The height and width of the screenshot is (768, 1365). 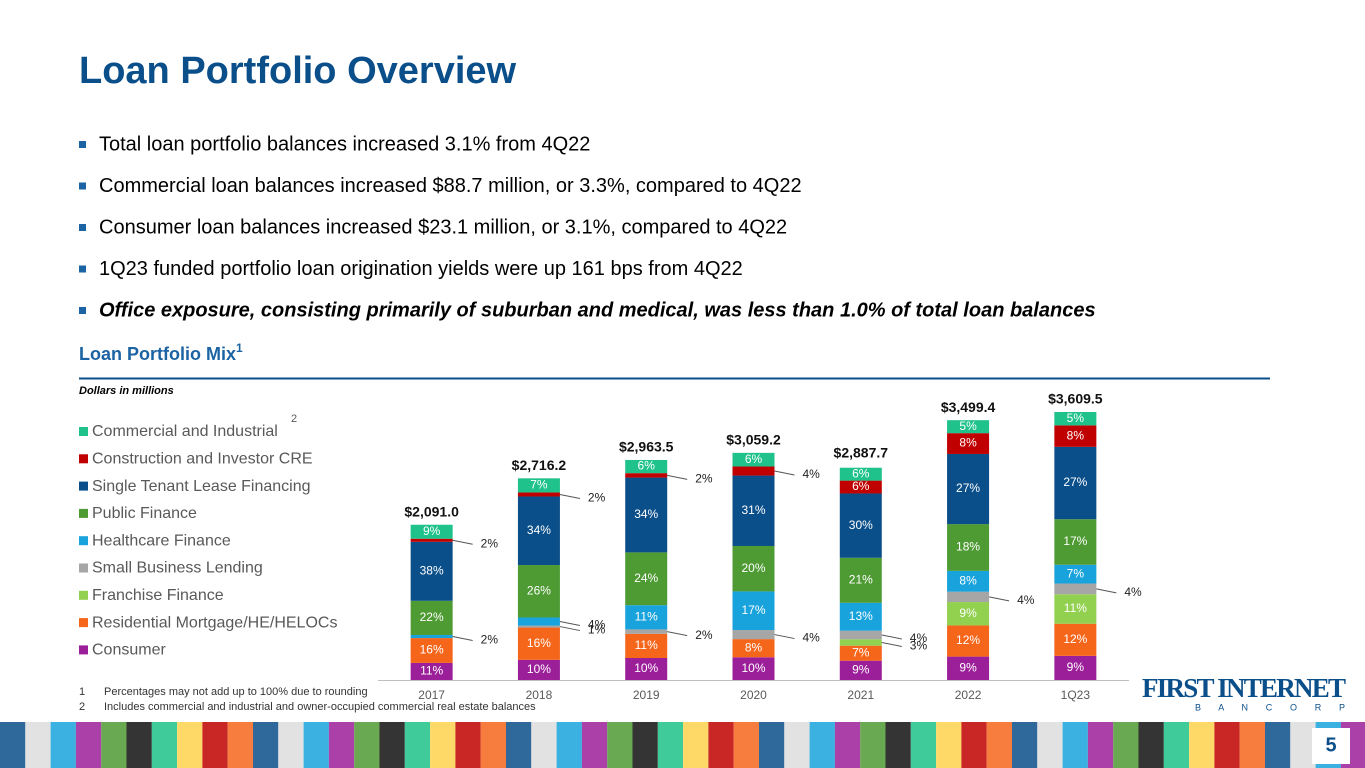 What do you see at coordinates (1075, 482) in the screenshot?
I see `segment-label: 27%` at bounding box center [1075, 482].